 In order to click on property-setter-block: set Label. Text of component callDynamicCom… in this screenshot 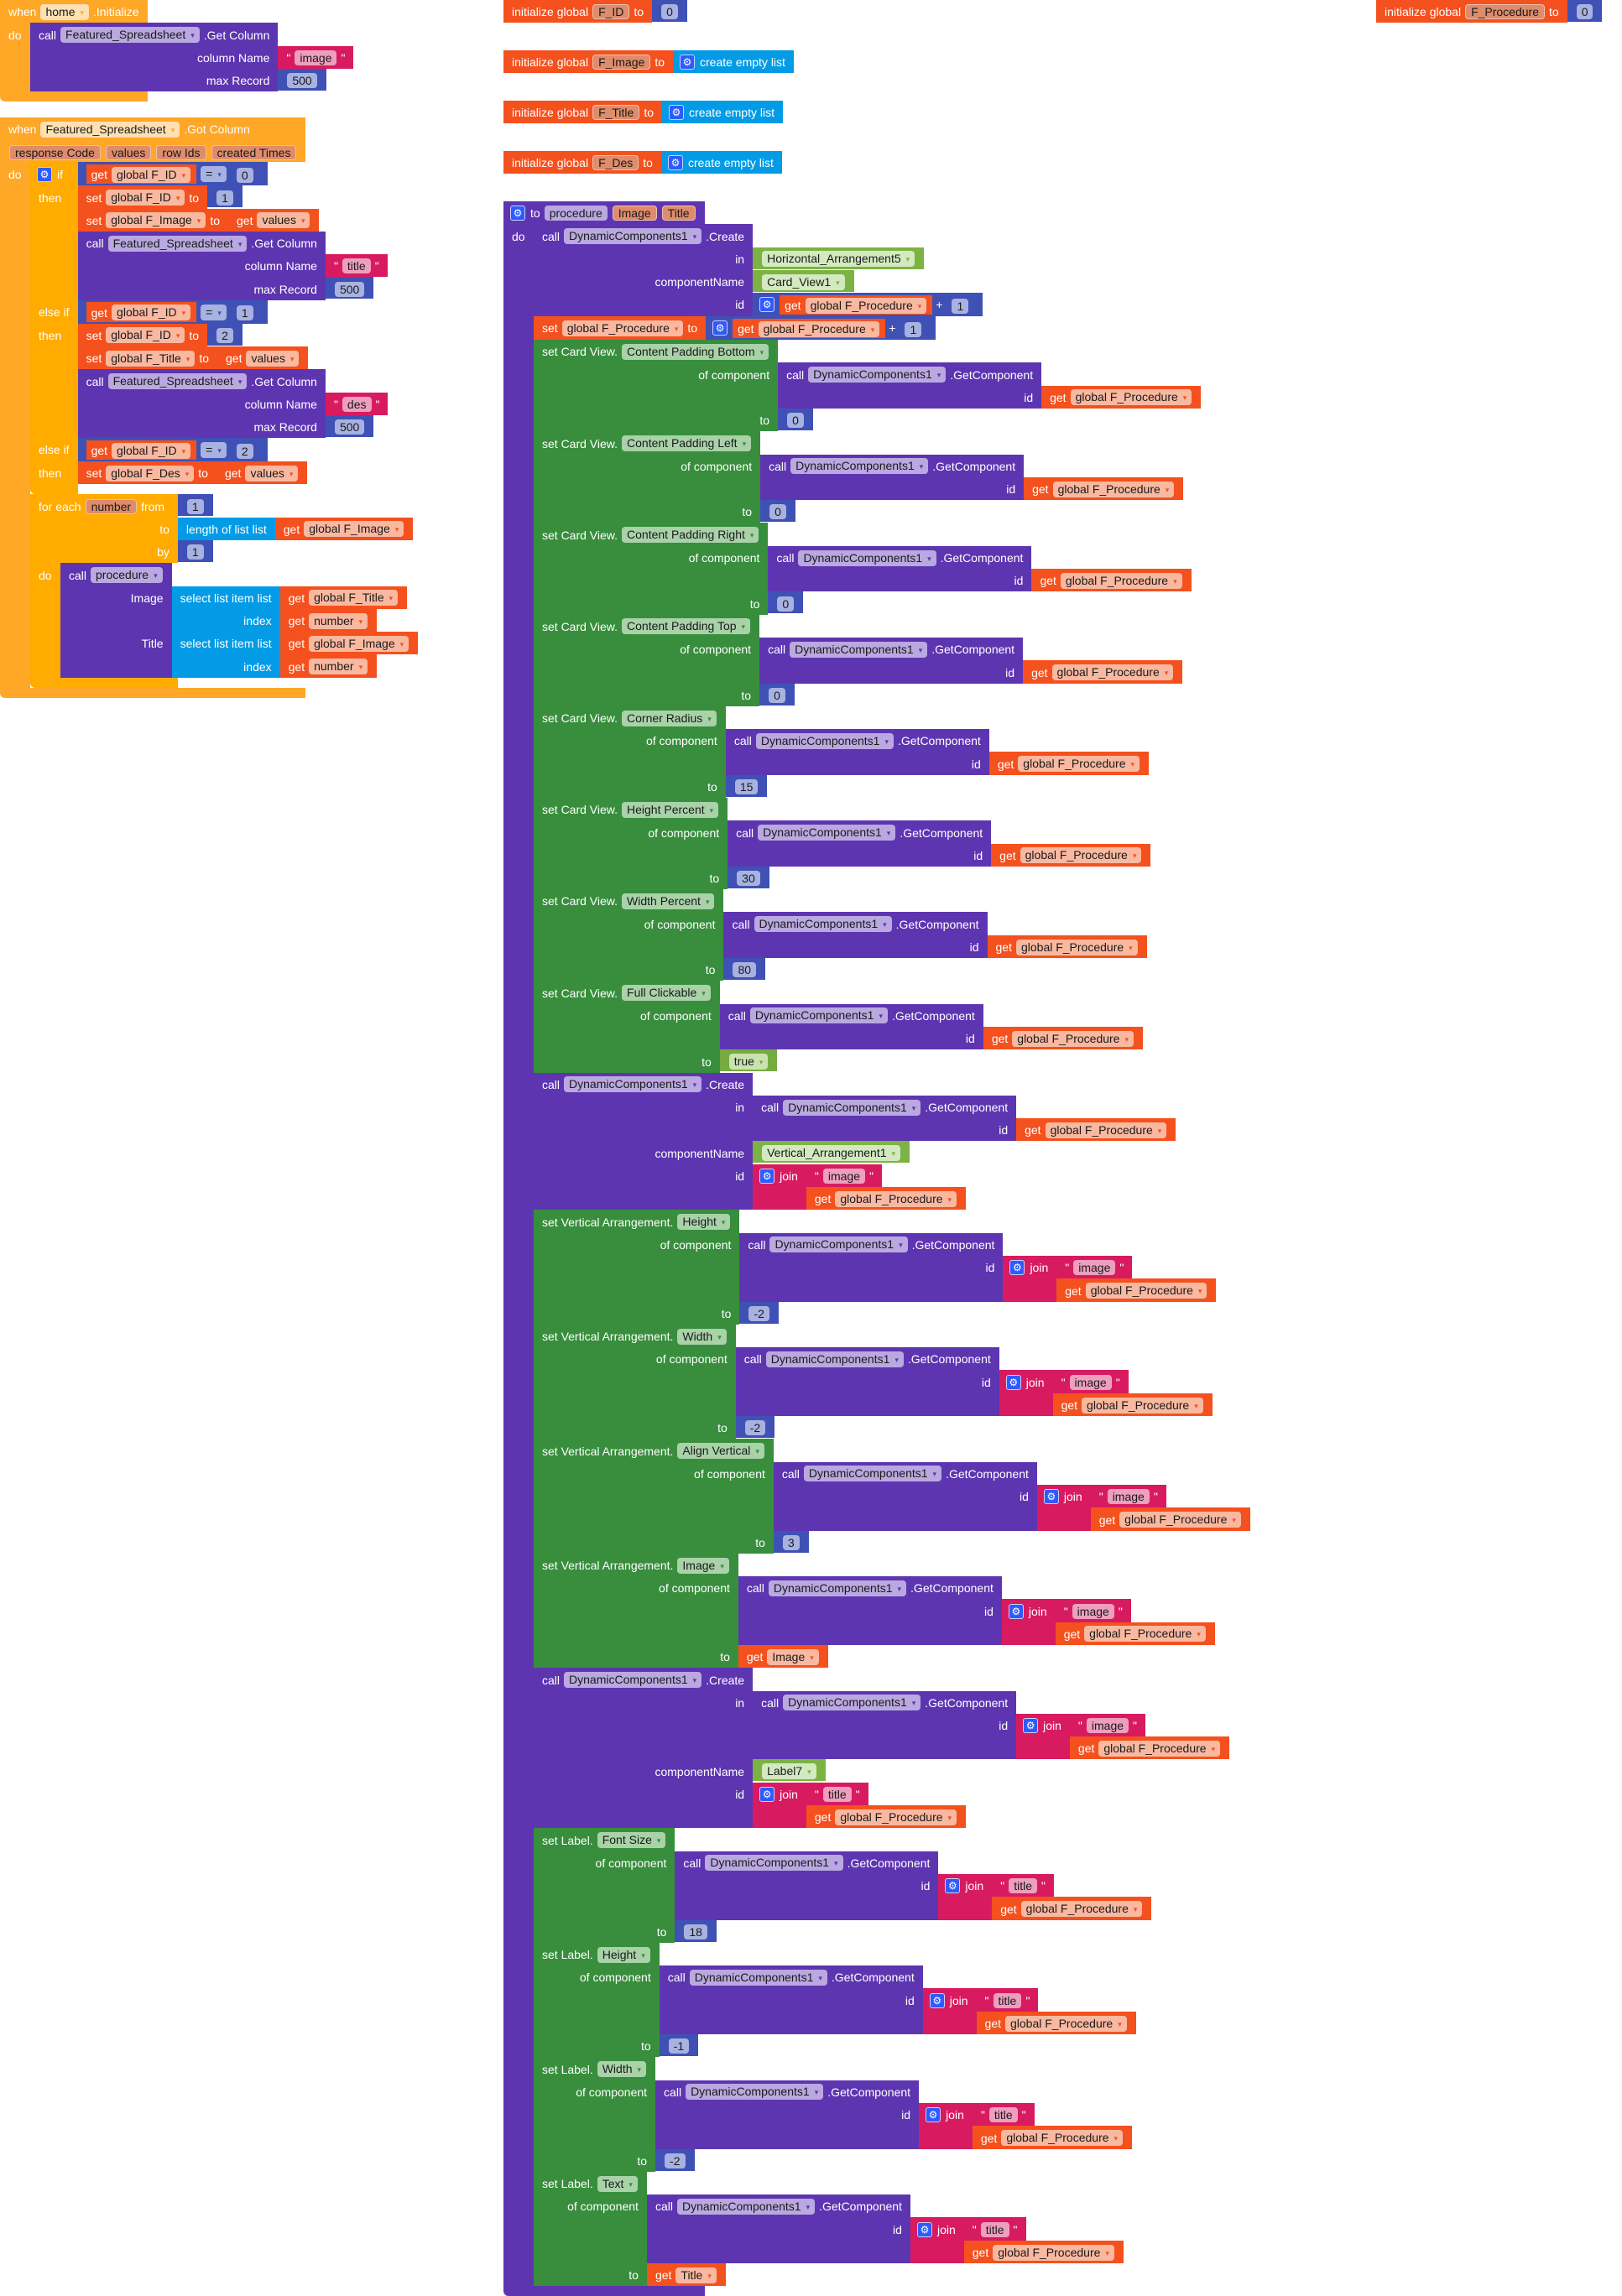, I will do `click(829, 2229)`.